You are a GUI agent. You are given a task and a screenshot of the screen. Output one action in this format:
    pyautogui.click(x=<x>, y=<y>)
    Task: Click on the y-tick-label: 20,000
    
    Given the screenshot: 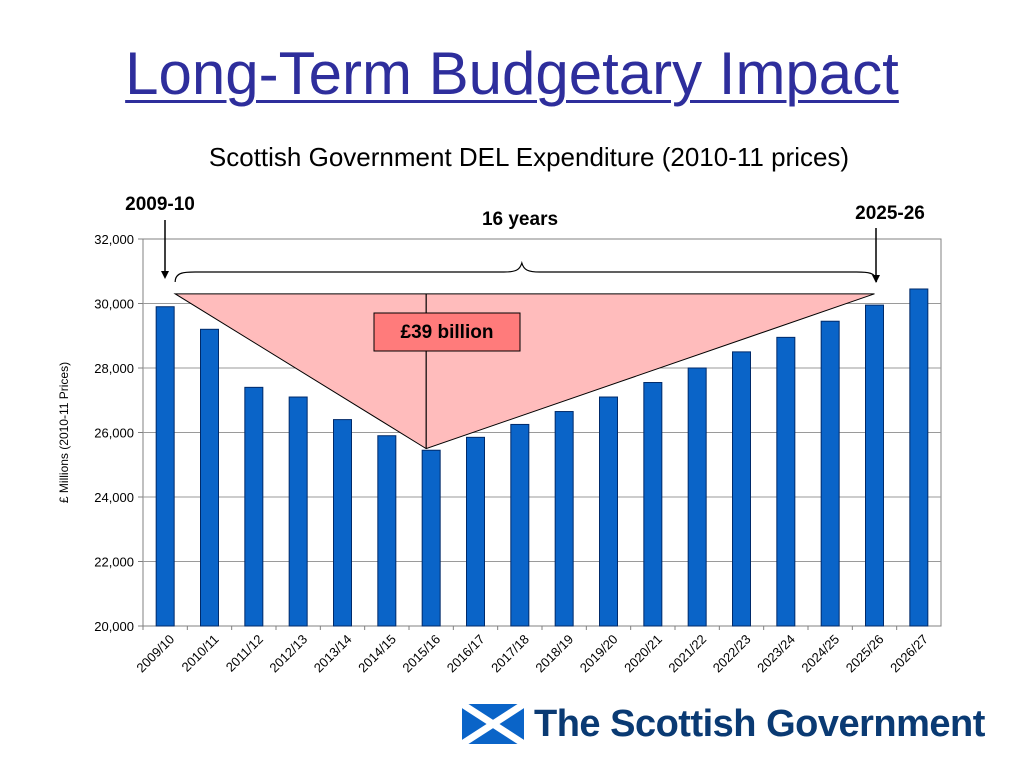 What is the action you would take?
    pyautogui.click(x=114, y=626)
    